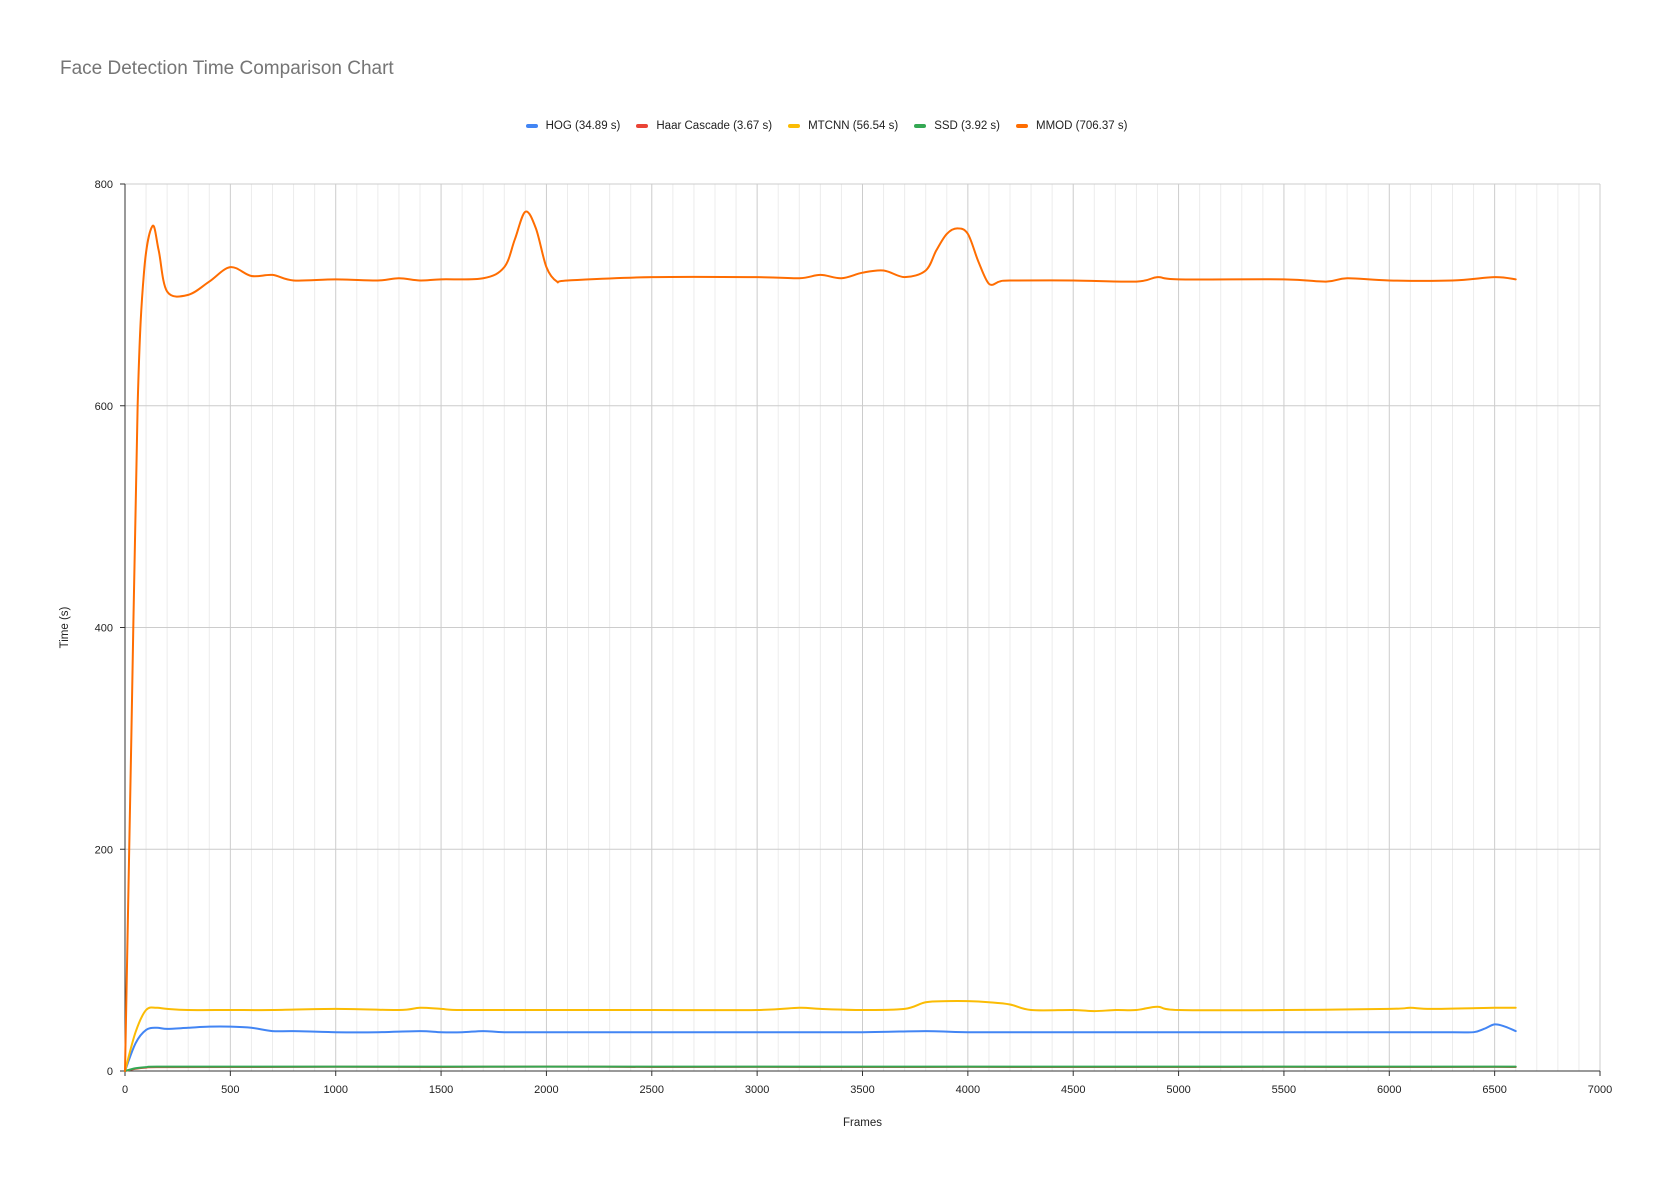 This screenshot has height=1185, width=1653. What do you see at coordinates (853, 126) in the screenshot?
I see `legend-label: MTCNN (56.54 s)` at bounding box center [853, 126].